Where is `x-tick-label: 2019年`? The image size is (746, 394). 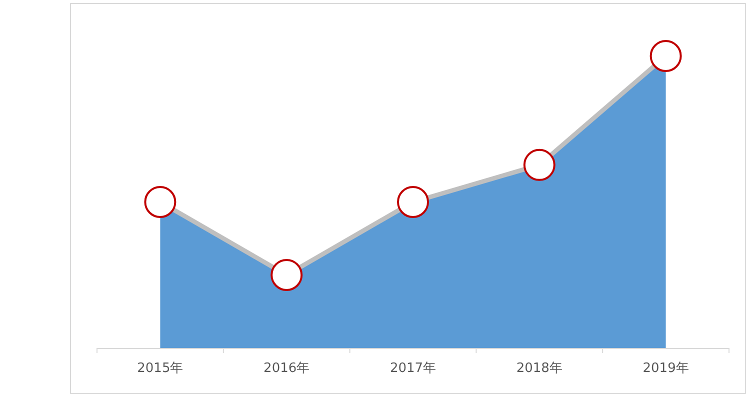 x-tick-label: 2019年 is located at coordinates (665, 368).